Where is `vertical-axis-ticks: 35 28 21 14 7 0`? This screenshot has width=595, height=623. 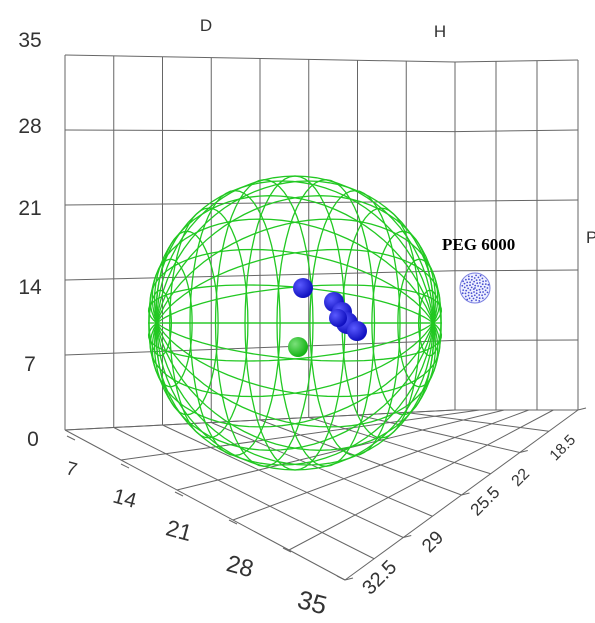
vertical-axis-ticks: 35 28 21 14 7 0 is located at coordinates (30, 240).